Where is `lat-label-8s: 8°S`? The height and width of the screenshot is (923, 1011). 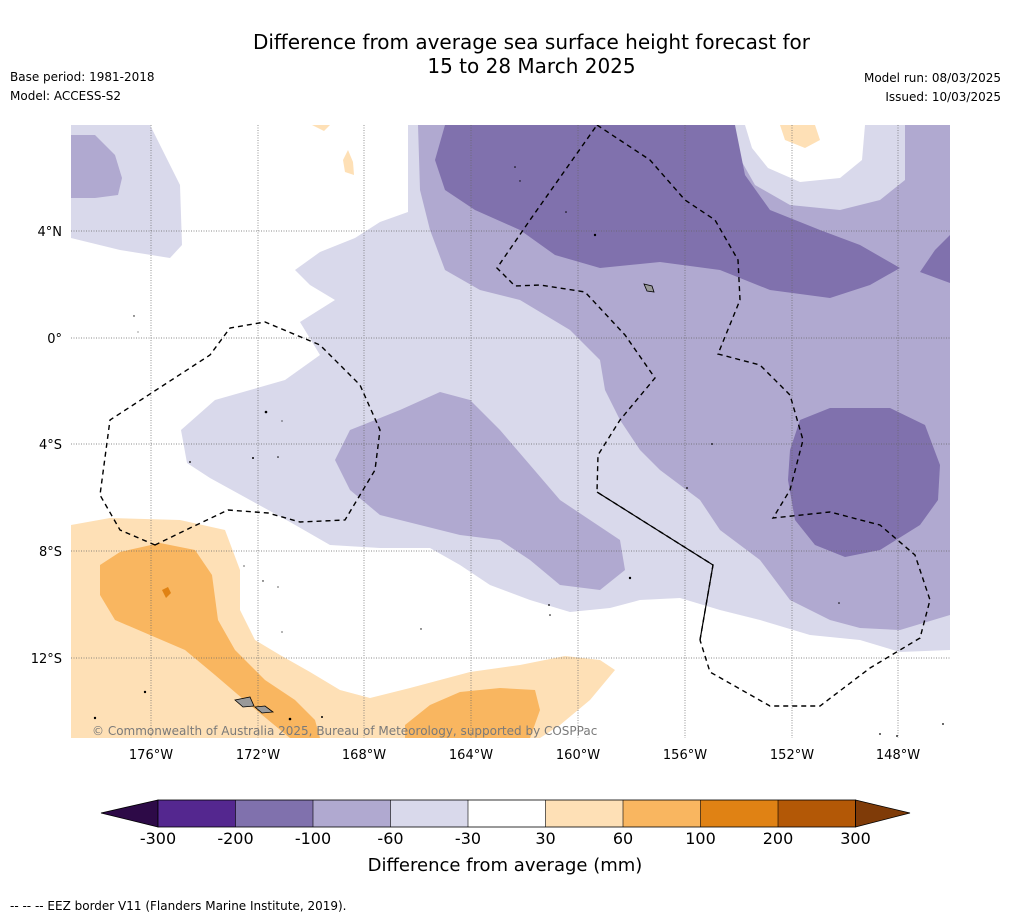
lat-label-8s: 8°S is located at coordinates (50, 552).